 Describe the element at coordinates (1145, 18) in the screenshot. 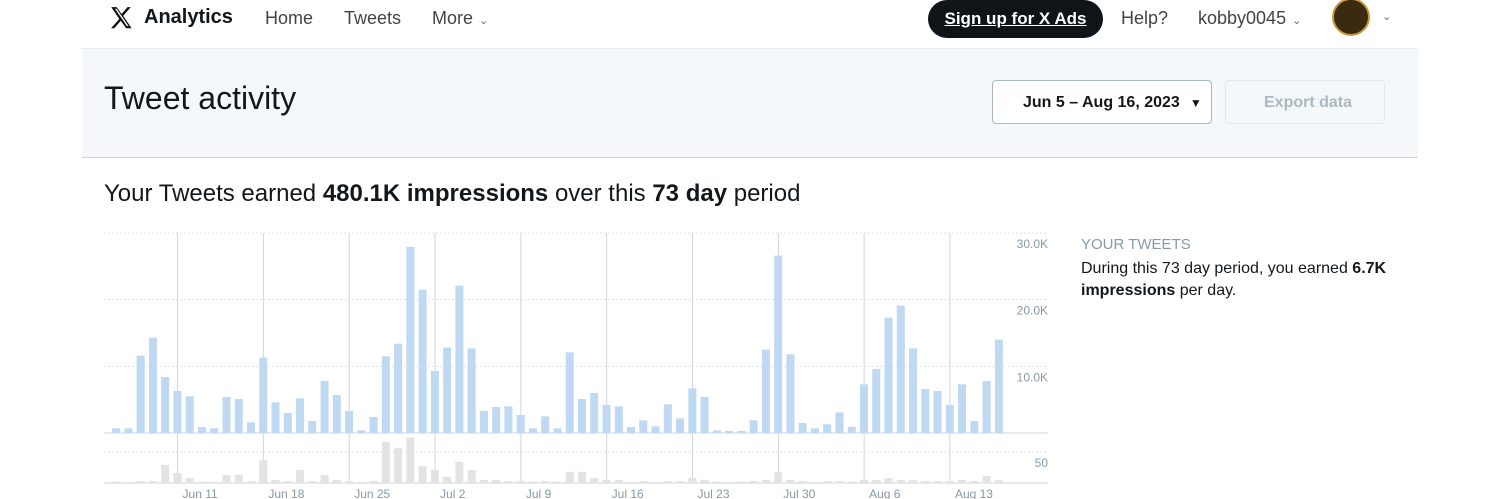

I see `help-link: Help?` at that location.